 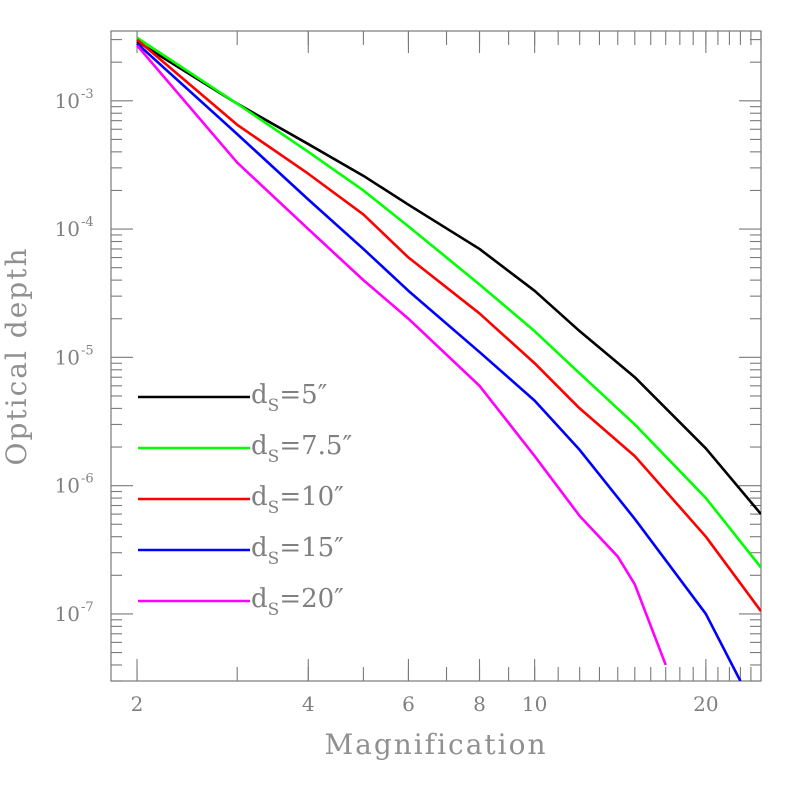 I want to click on x-tick-label: 6, so click(x=408, y=704).